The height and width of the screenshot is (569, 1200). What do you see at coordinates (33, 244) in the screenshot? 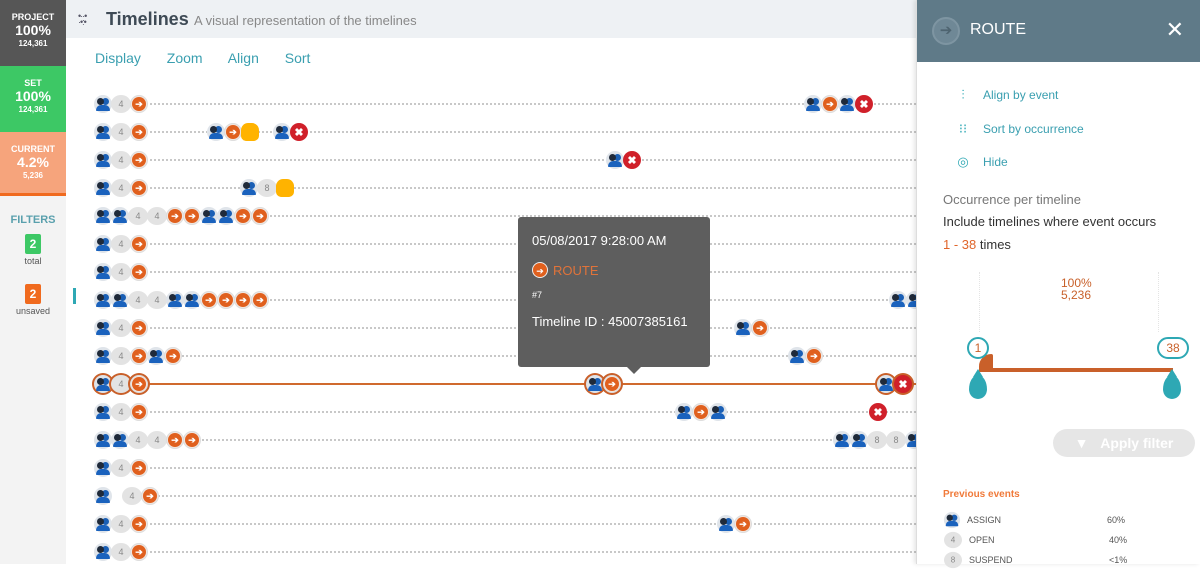
I see `total-filters-badge: 2` at bounding box center [33, 244].